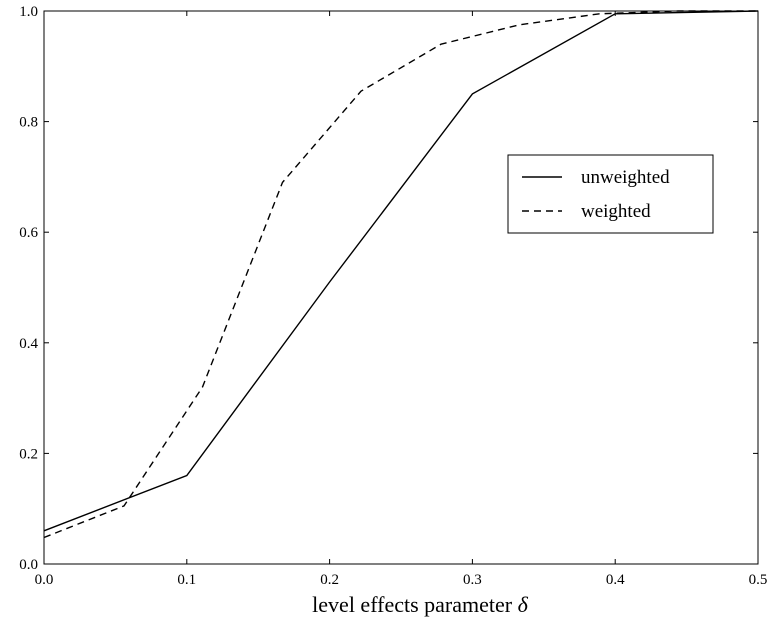 This screenshot has width=771, height=617. What do you see at coordinates (28, 233) in the screenshot?
I see `y-tick-label: 0.6` at bounding box center [28, 233].